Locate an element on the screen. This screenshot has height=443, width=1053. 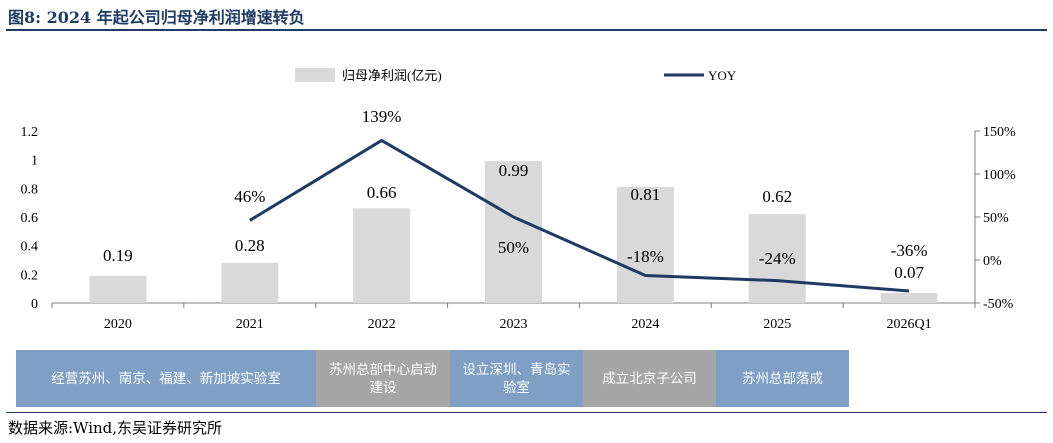
y-right-tick-label: 150% is located at coordinates (999, 132).